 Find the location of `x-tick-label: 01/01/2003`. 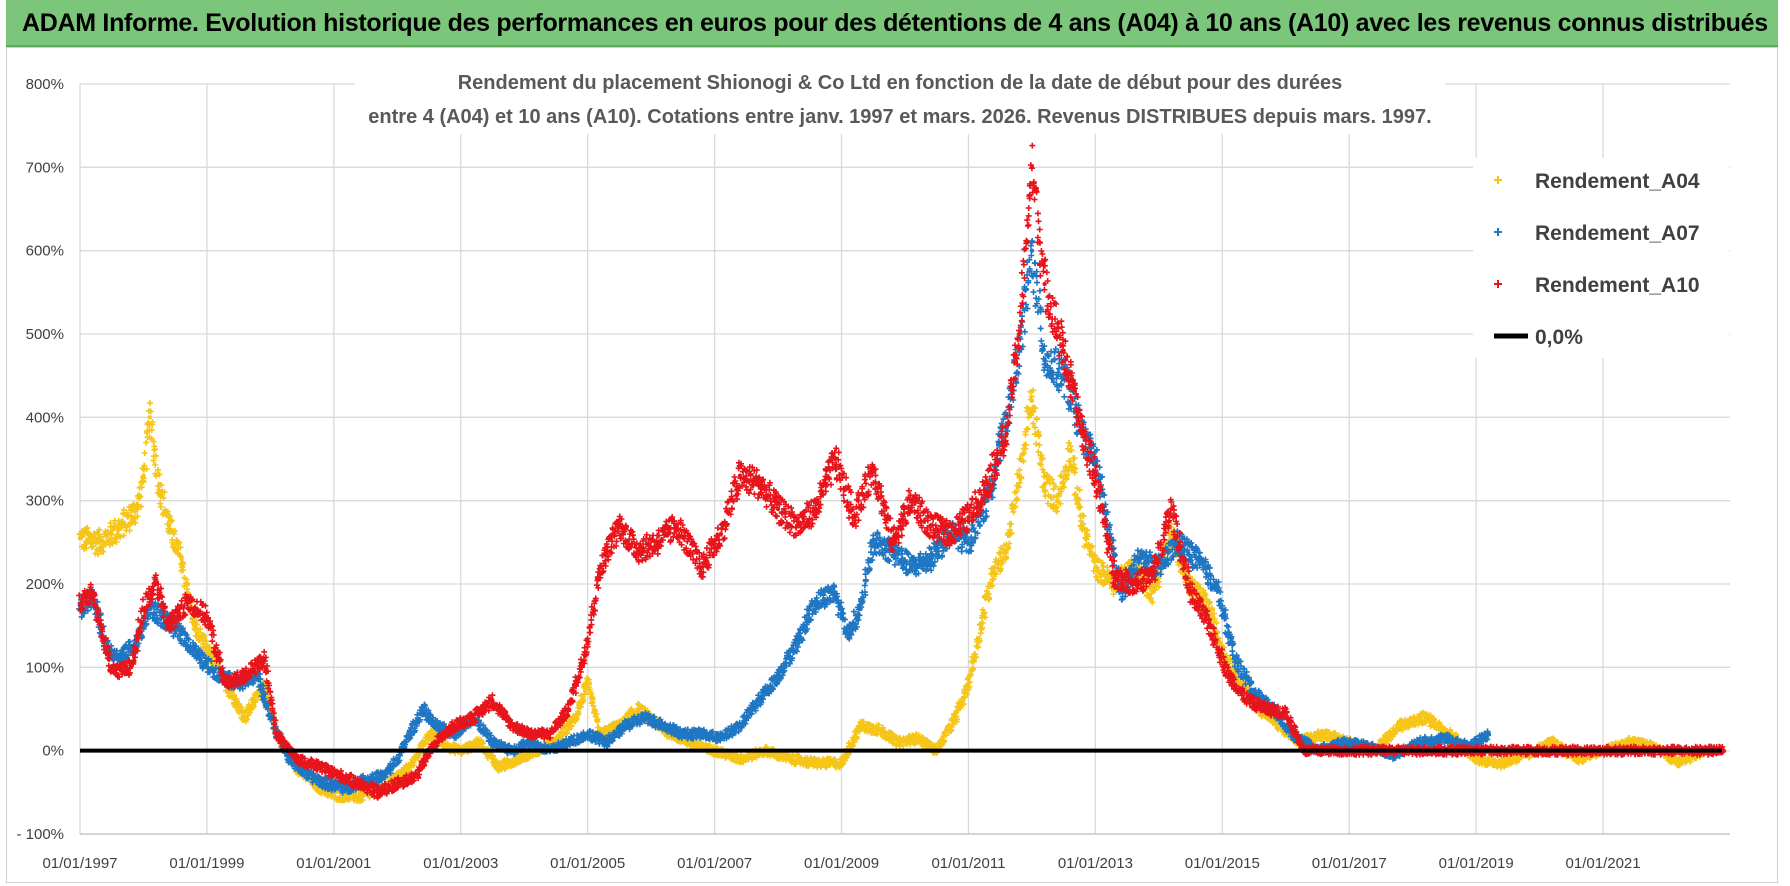

x-tick-label: 01/01/2003 is located at coordinates (460, 863).